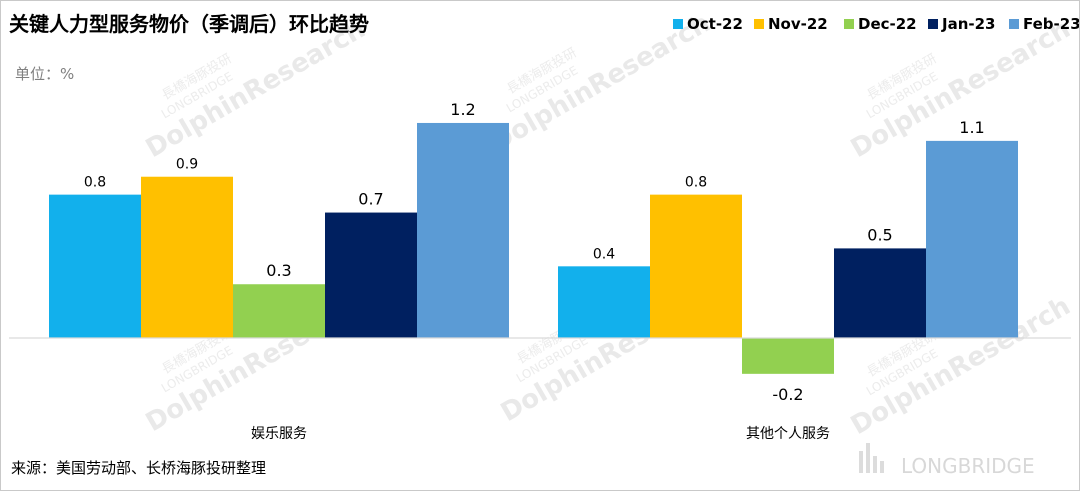 Image resolution: width=1080 pixels, height=491 pixels. Describe the element at coordinates (370, 199) in the screenshot. I see `data-label: 0.7` at that location.